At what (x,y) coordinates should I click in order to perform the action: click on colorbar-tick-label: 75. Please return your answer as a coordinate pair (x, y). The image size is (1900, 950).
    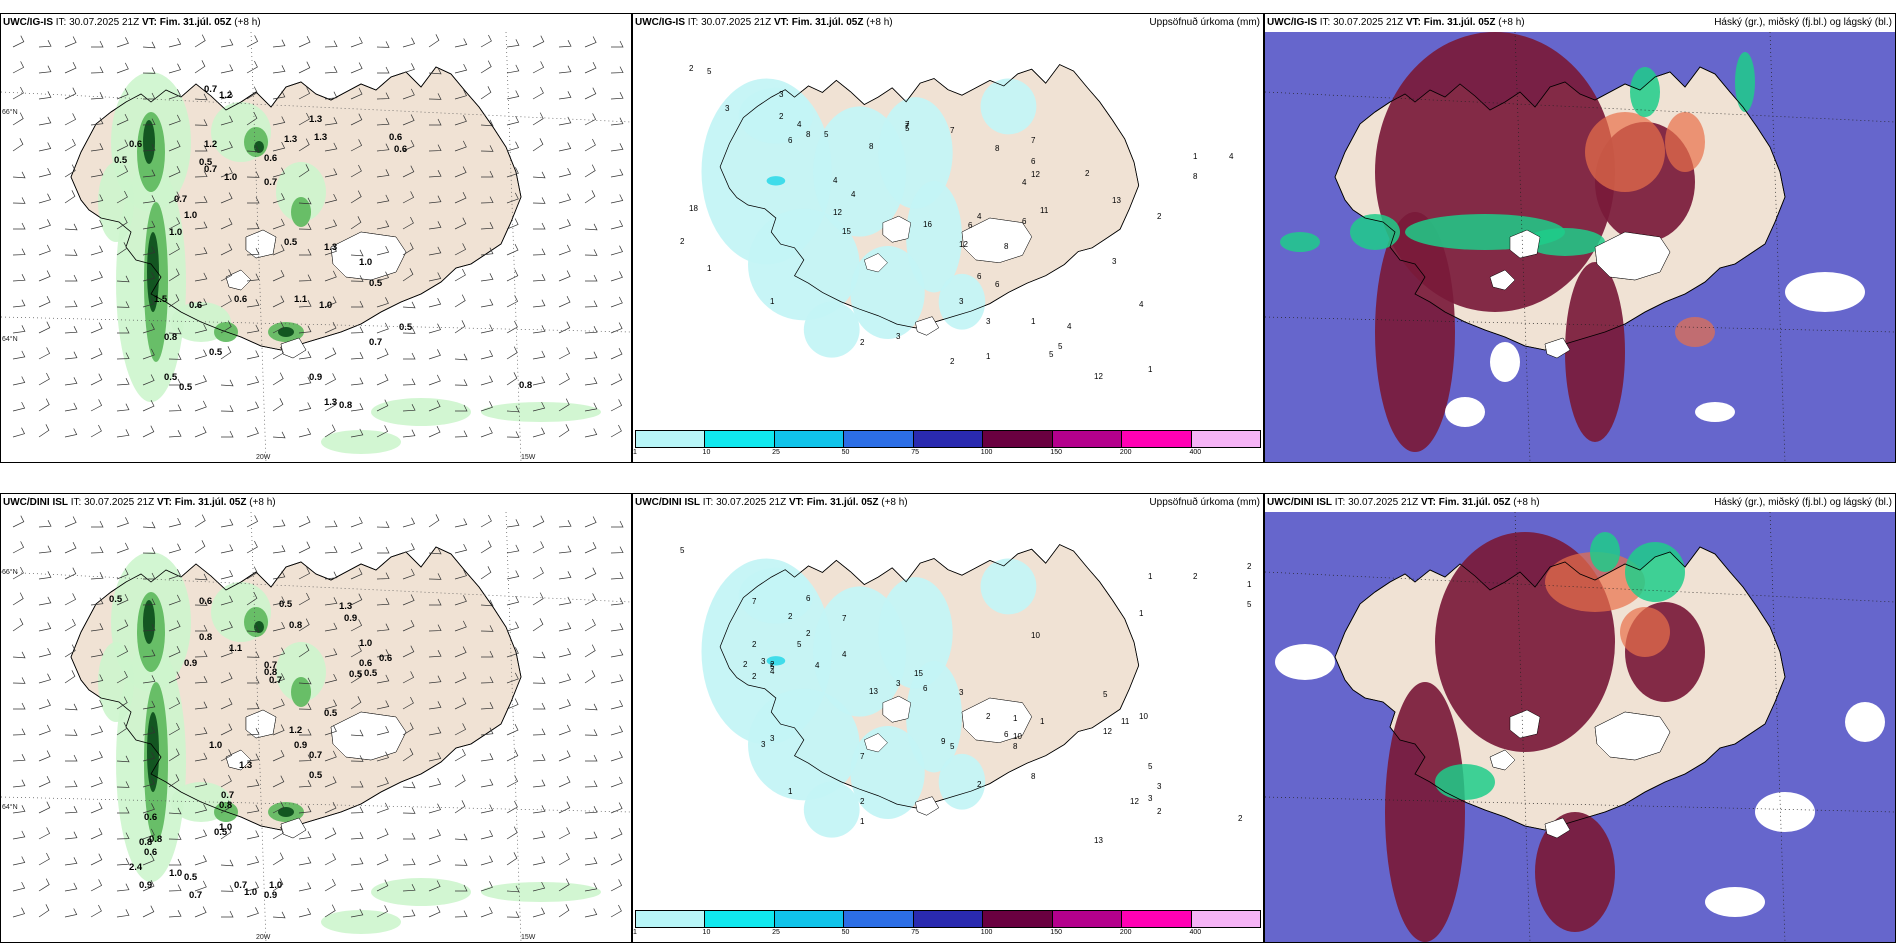
    Looking at the image, I should click on (915, 452).